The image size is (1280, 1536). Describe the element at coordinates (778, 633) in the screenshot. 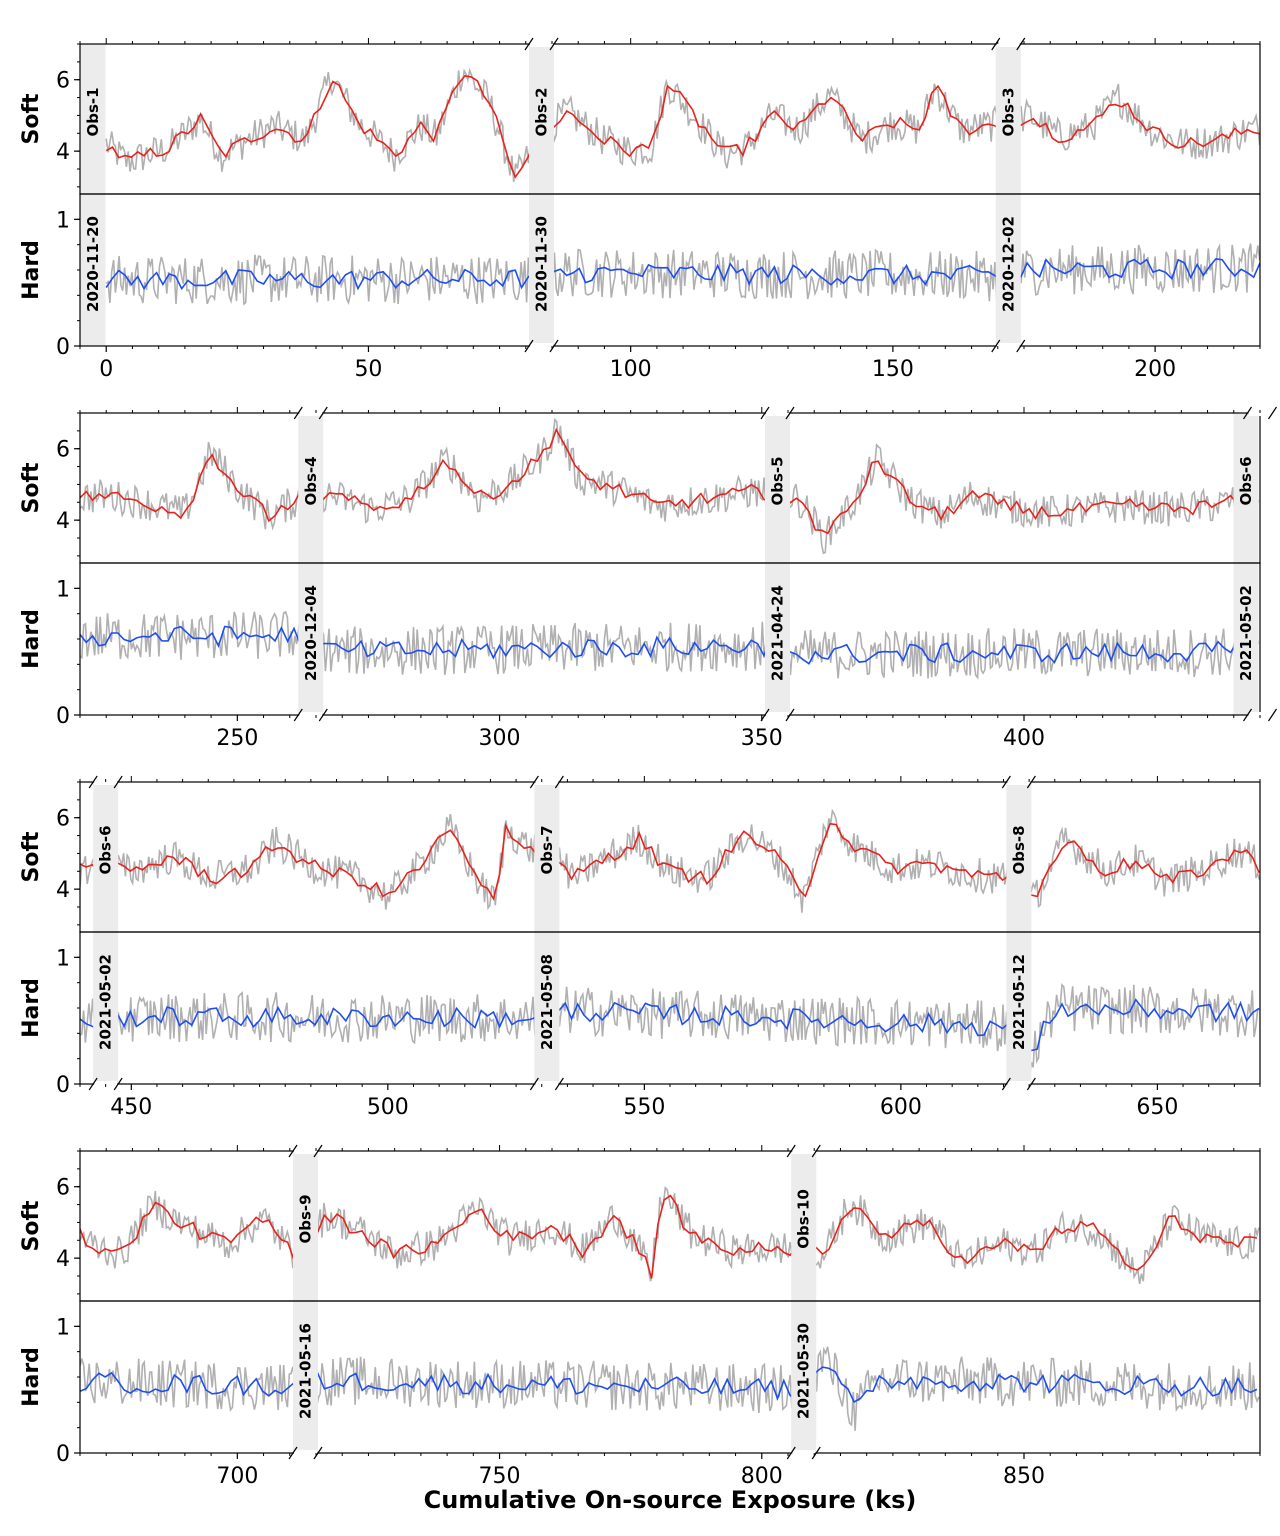

I see `observation-date: 2021-04-24` at that location.